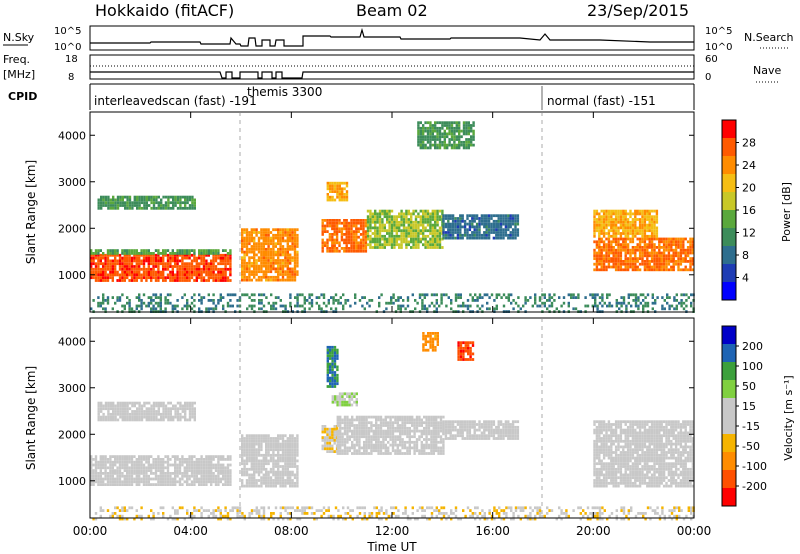  Describe the element at coordinates (749, 233) in the screenshot. I see `power-colorbar-tick: 12` at that location.